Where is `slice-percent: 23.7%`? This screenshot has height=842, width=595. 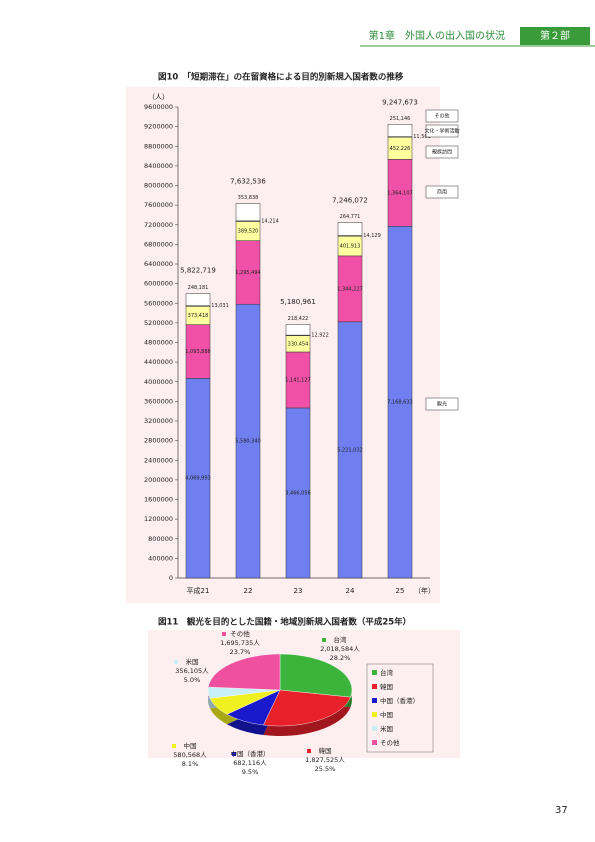 slice-percent: 23.7% is located at coordinates (240, 652).